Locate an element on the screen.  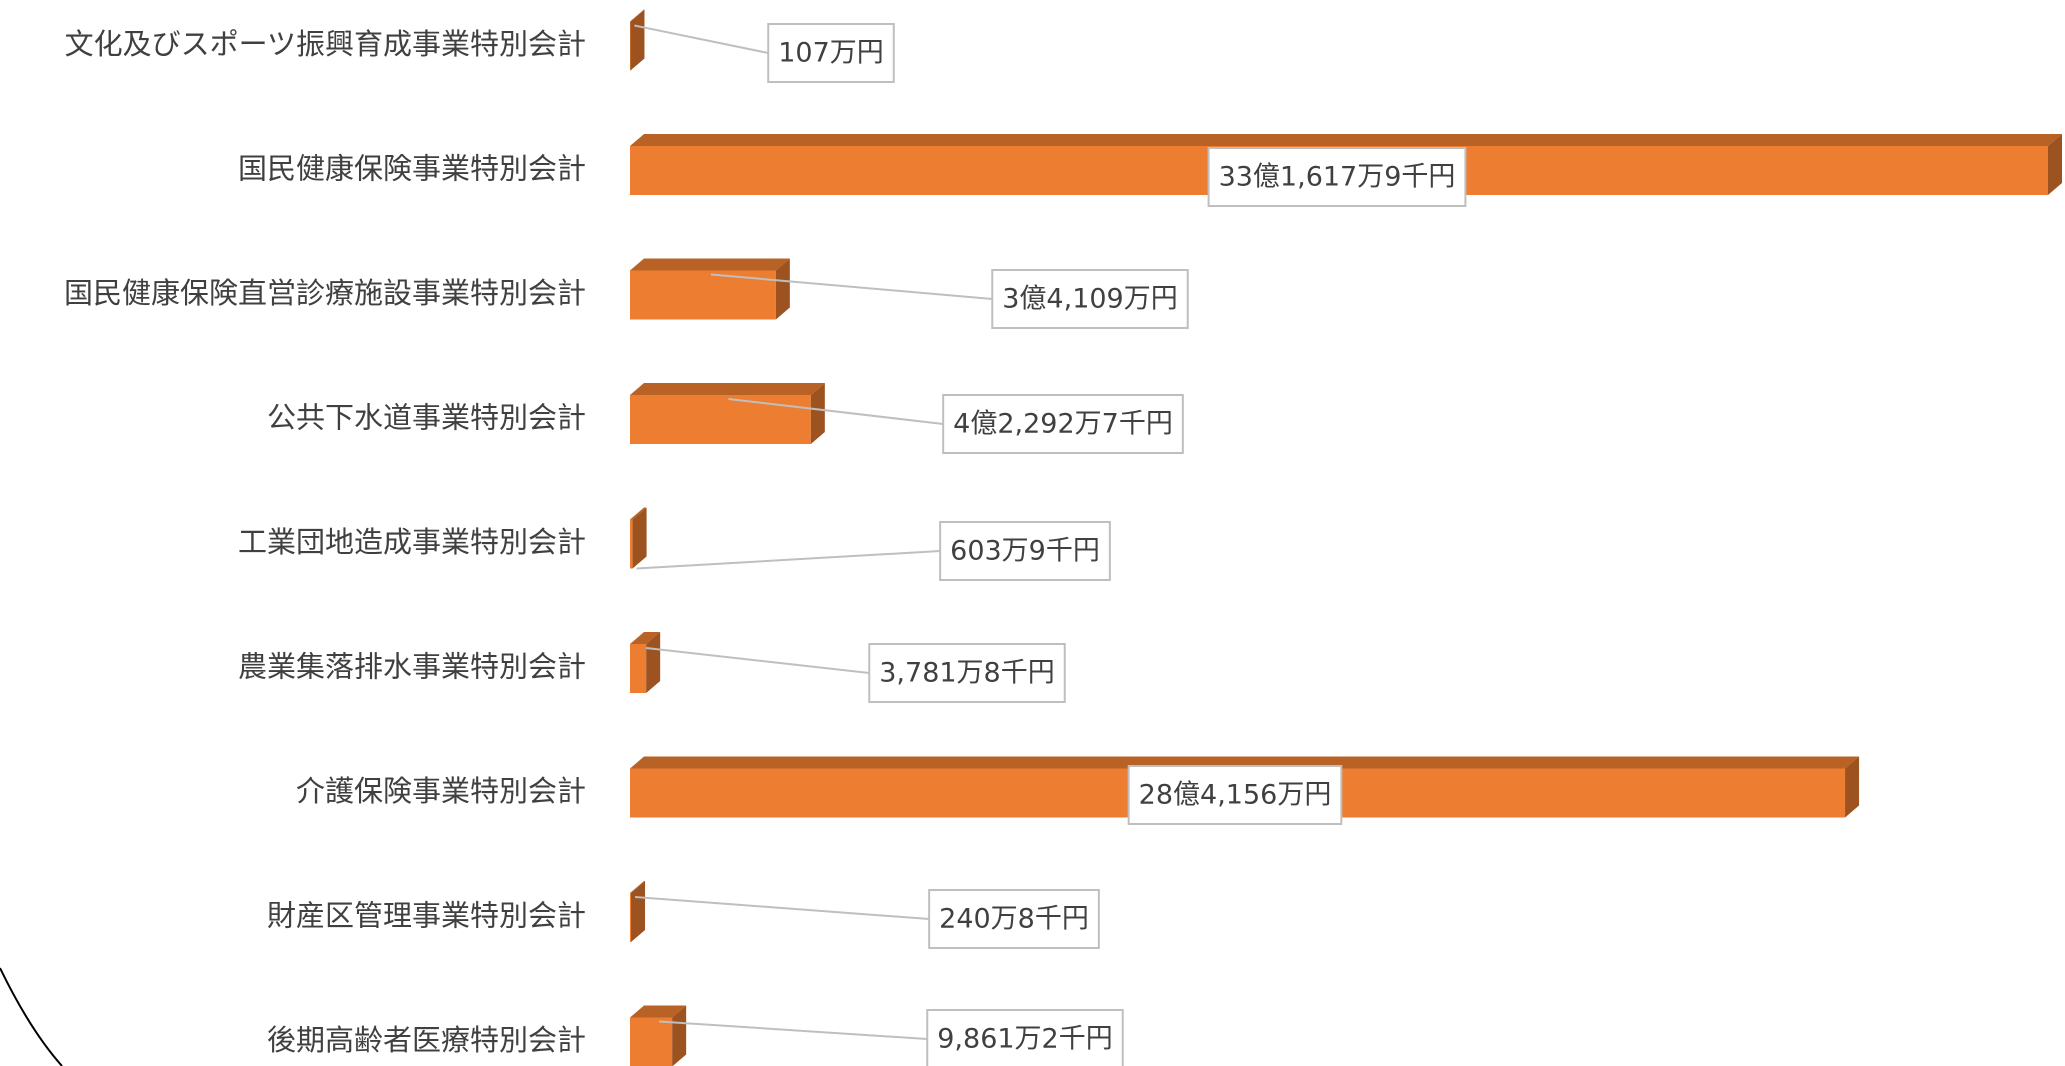
data-label-group: 4億2,292万7千円 is located at coordinates (956, 424).